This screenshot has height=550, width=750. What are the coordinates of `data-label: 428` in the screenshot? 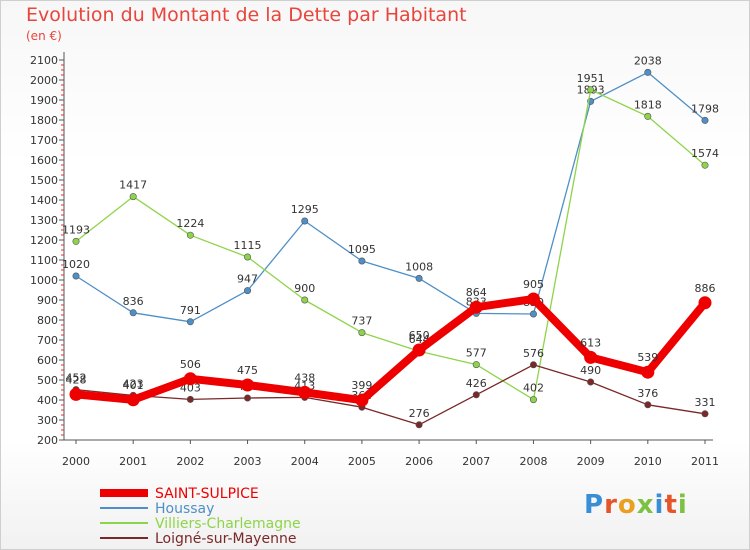 It's located at (76, 379).